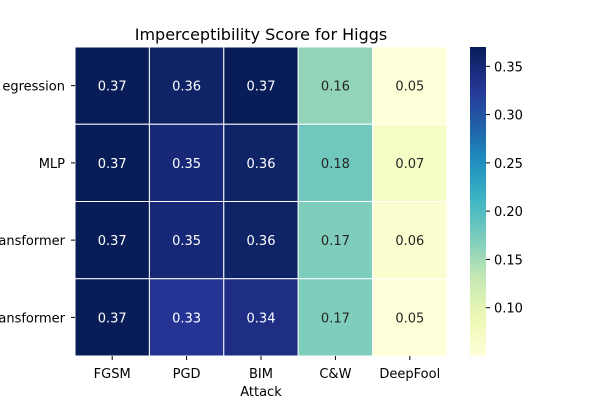 Image resolution: width=600 pixels, height=400 pixels. I want to click on x-tick-label: BIM, so click(261, 374).